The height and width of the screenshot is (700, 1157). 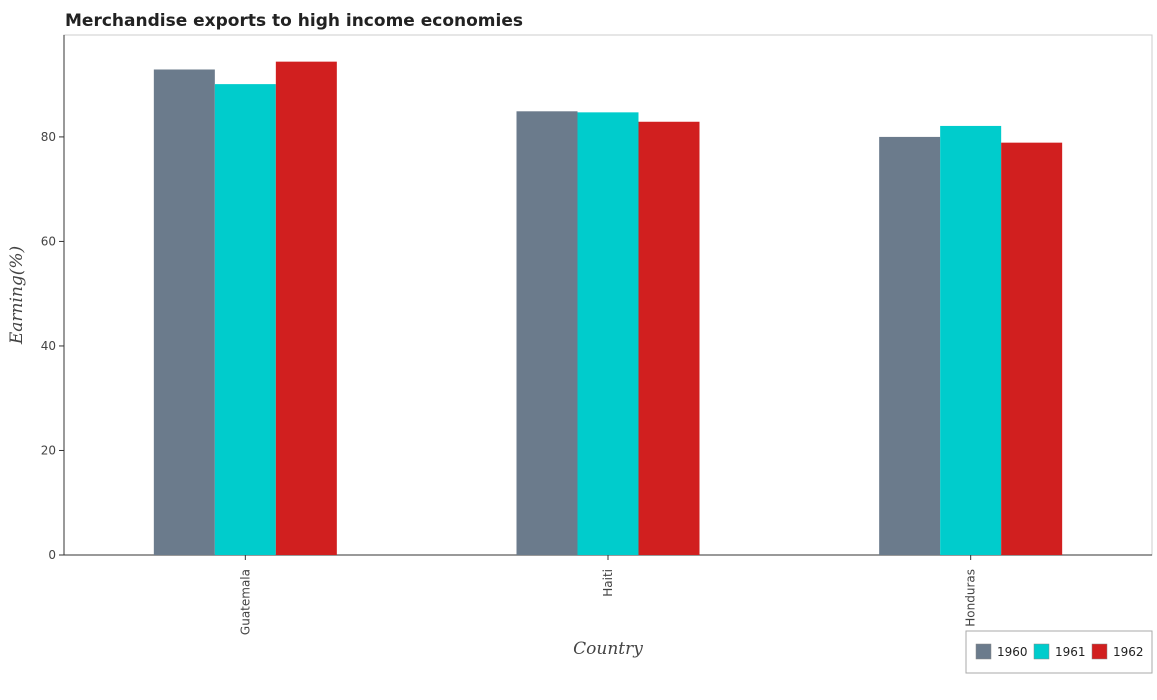 What do you see at coordinates (983, 651) in the screenshot?
I see `legend-swatch-1960` at bounding box center [983, 651].